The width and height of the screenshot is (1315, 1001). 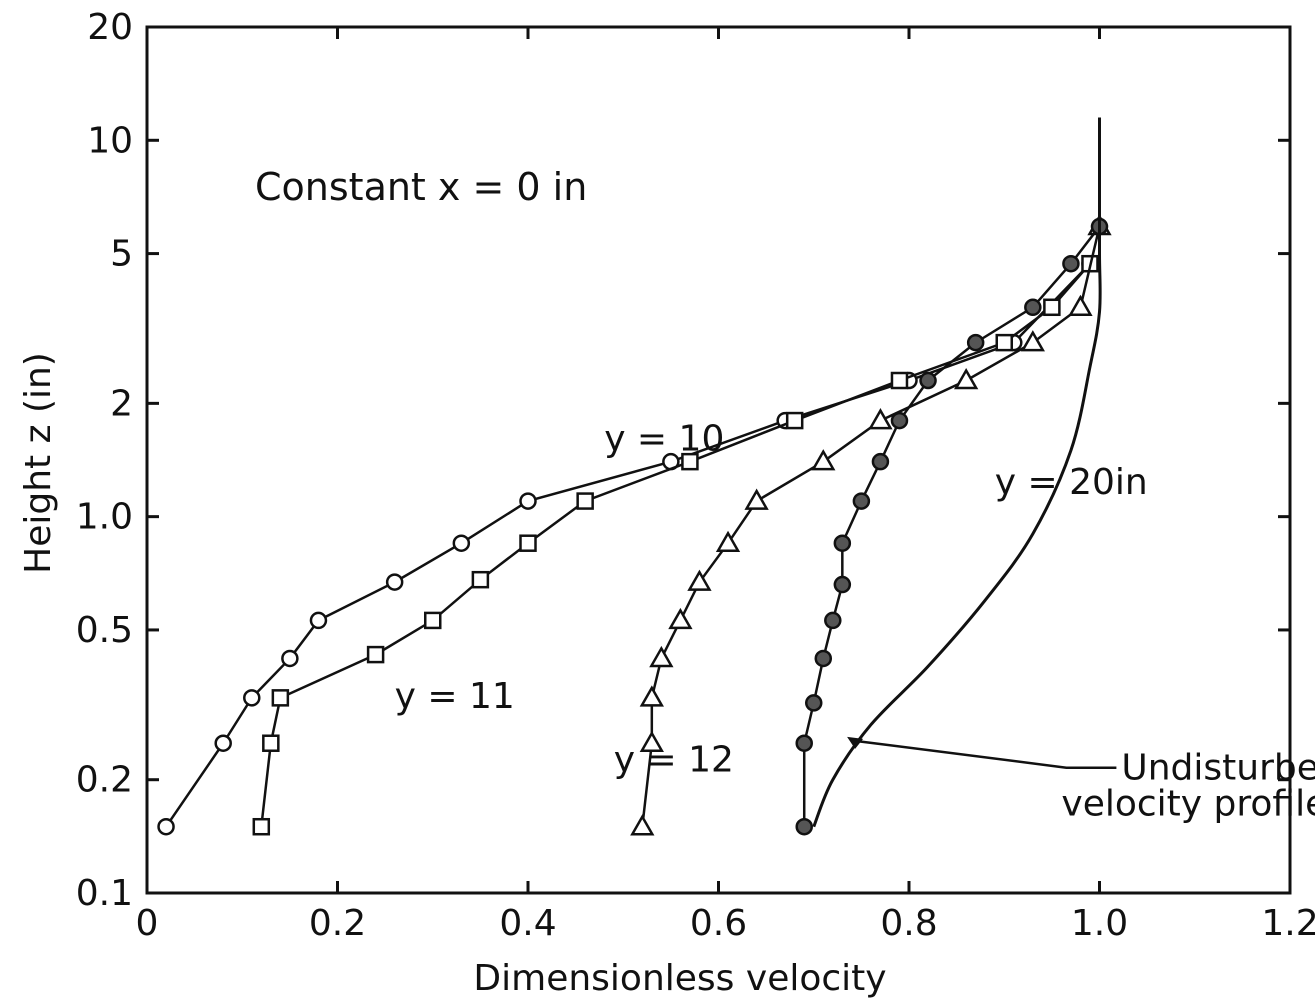 What do you see at coordinates (985, 754) in the screenshot?
I see `callout-leader-line` at bounding box center [985, 754].